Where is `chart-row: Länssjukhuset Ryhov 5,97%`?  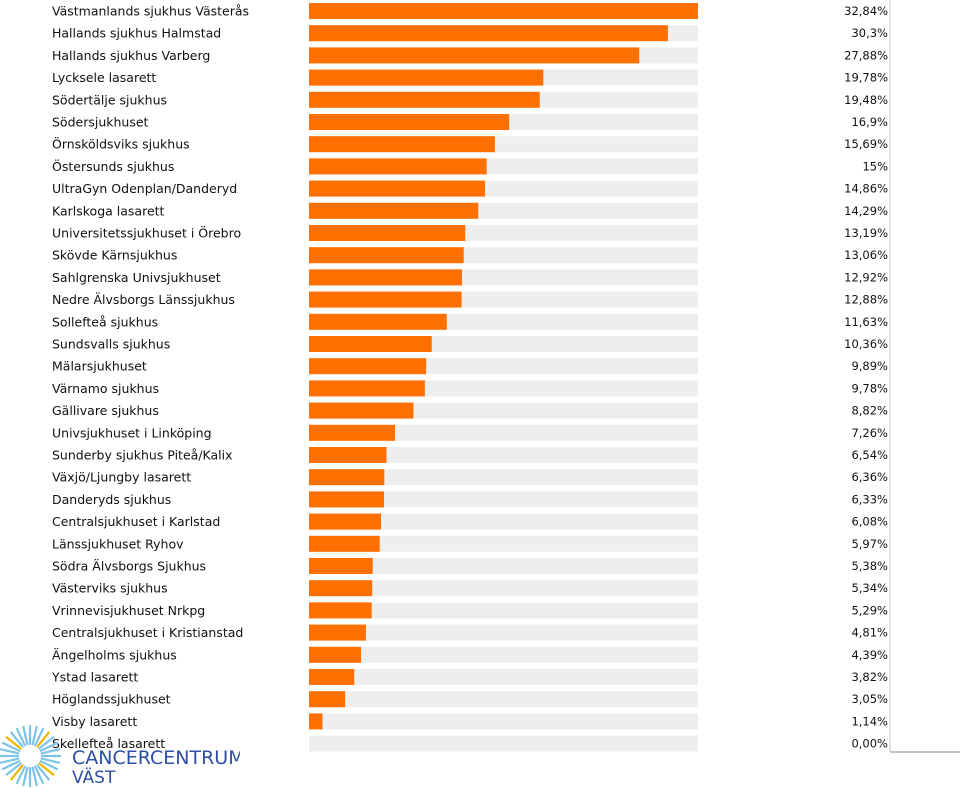
chart-row: Länssjukhuset Ryhov 5,97% is located at coordinates (470, 543).